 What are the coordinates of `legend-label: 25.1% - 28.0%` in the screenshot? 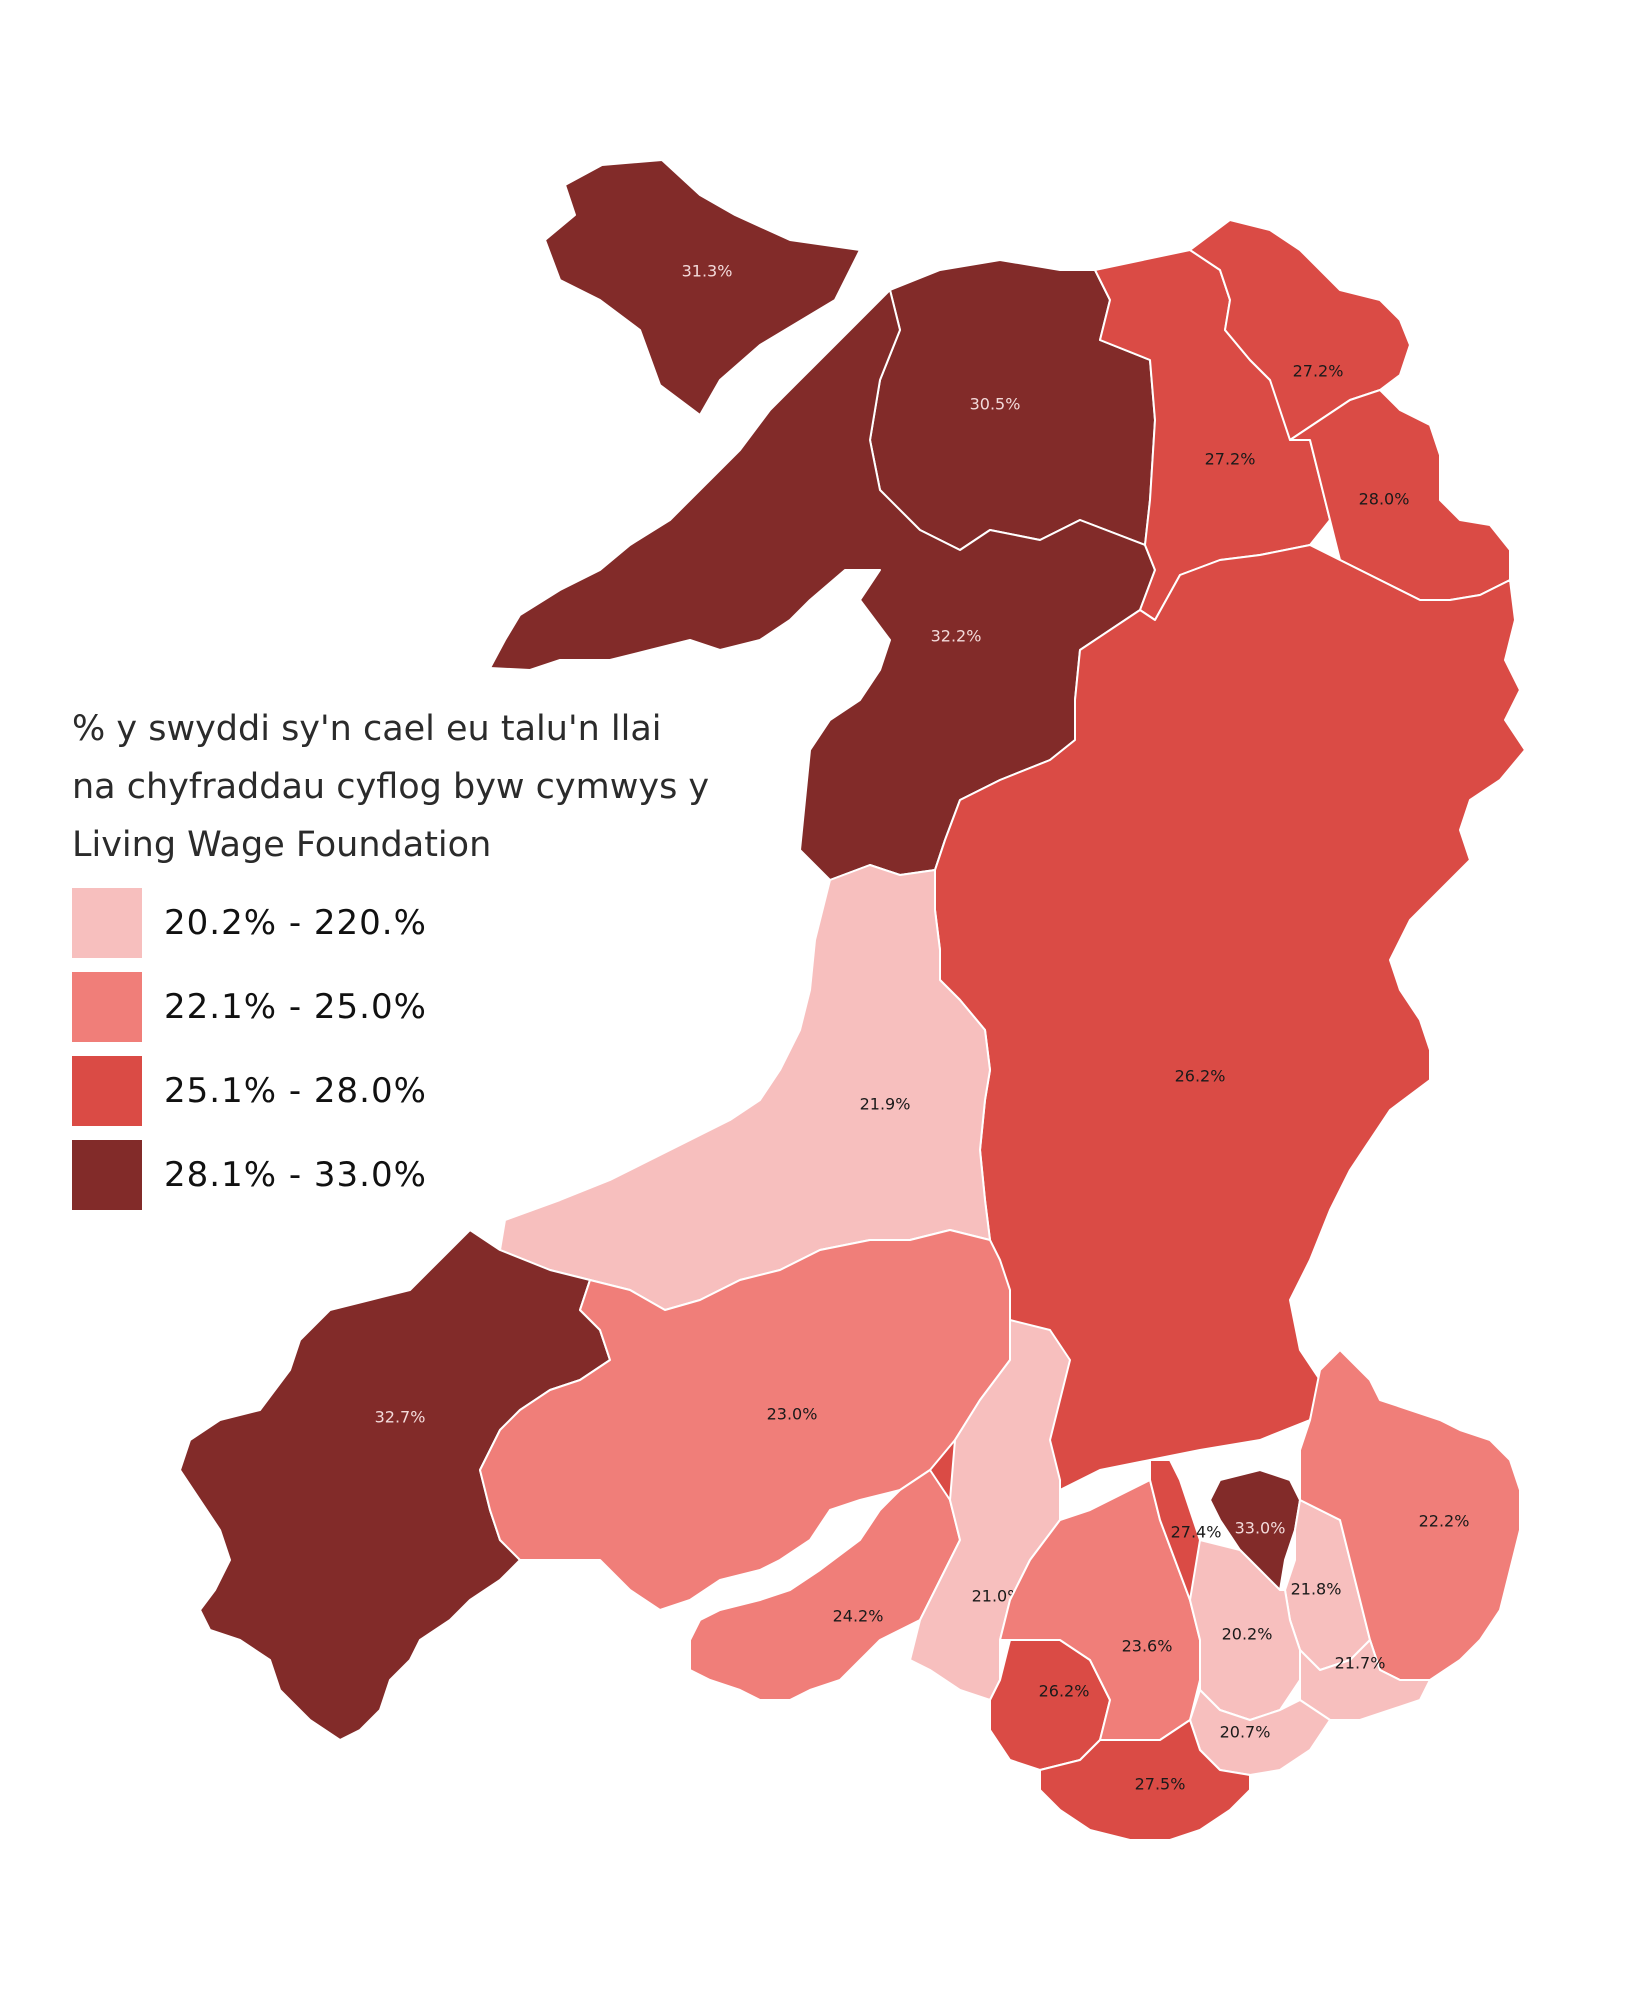 It's located at (295, 1091).